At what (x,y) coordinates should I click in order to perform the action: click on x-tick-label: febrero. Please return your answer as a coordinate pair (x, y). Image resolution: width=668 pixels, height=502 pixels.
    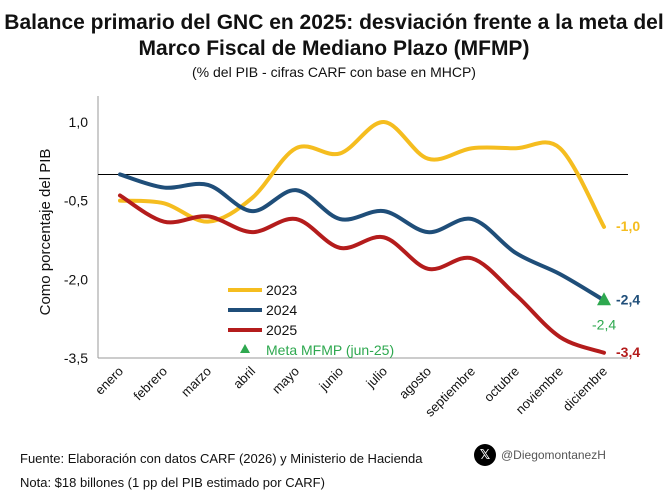
    Looking at the image, I should click on (150, 384).